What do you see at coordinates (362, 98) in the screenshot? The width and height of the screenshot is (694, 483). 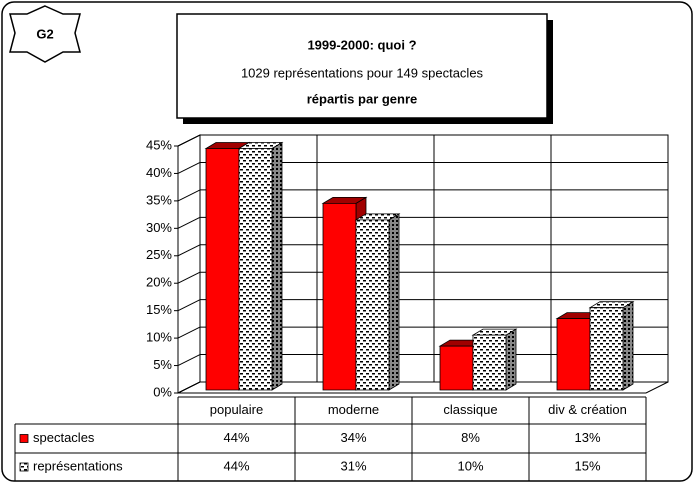 I see `subtitle: répartis par genre` at bounding box center [362, 98].